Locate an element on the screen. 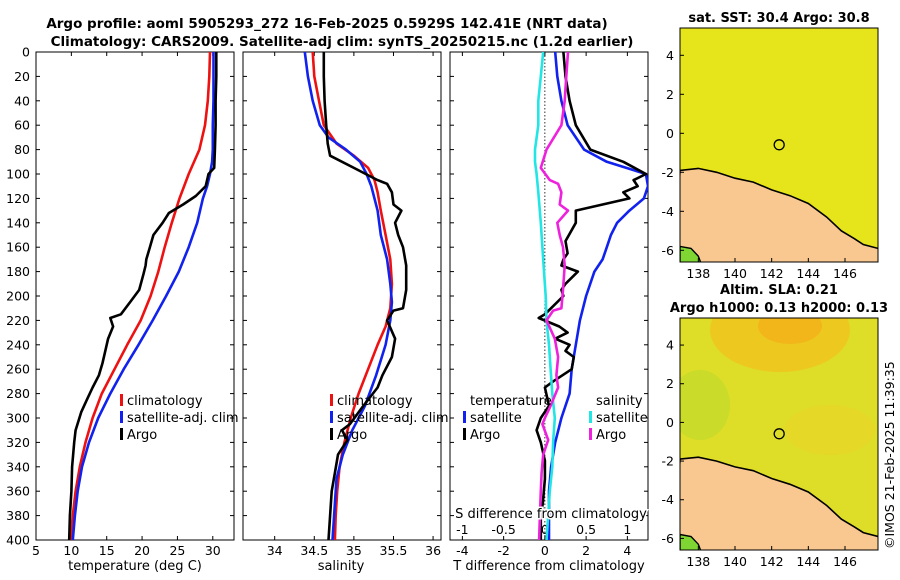 This screenshot has width=900, height=580. x-tick-label: 34.5 is located at coordinates (314, 550).